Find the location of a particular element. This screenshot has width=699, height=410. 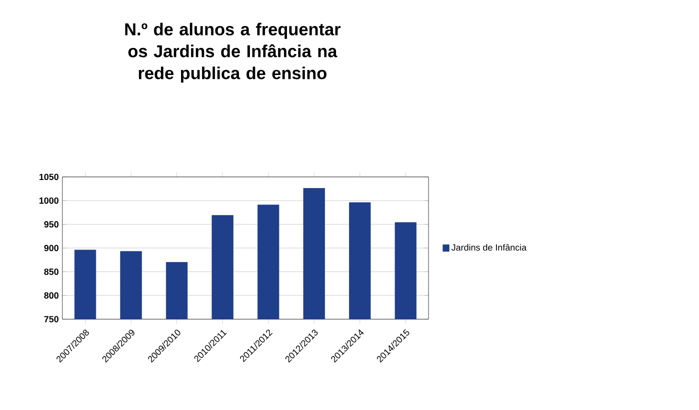

y-tick-label: 1000 is located at coordinates (48, 201).